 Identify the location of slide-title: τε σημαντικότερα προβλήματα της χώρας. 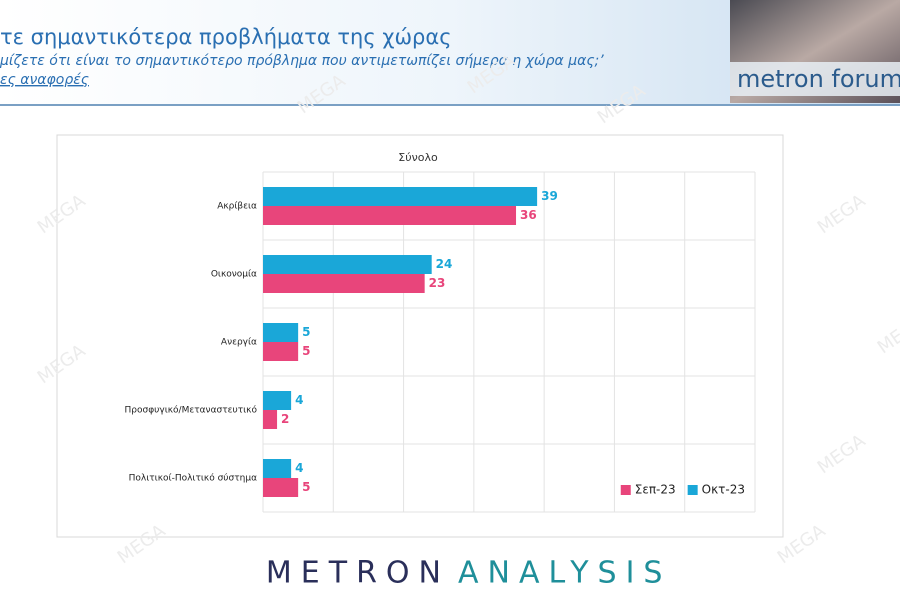
(226, 37).